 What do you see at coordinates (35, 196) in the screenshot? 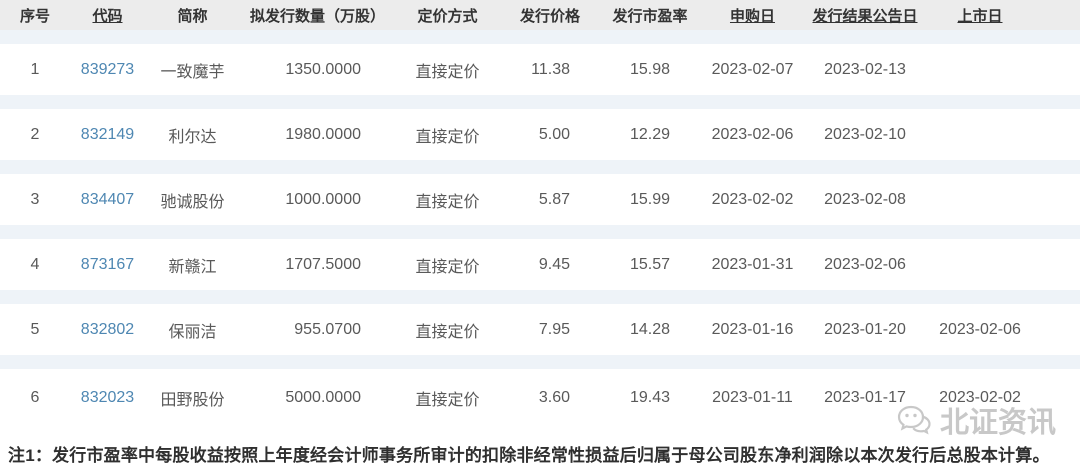
I see `cell-seq: 3` at bounding box center [35, 196].